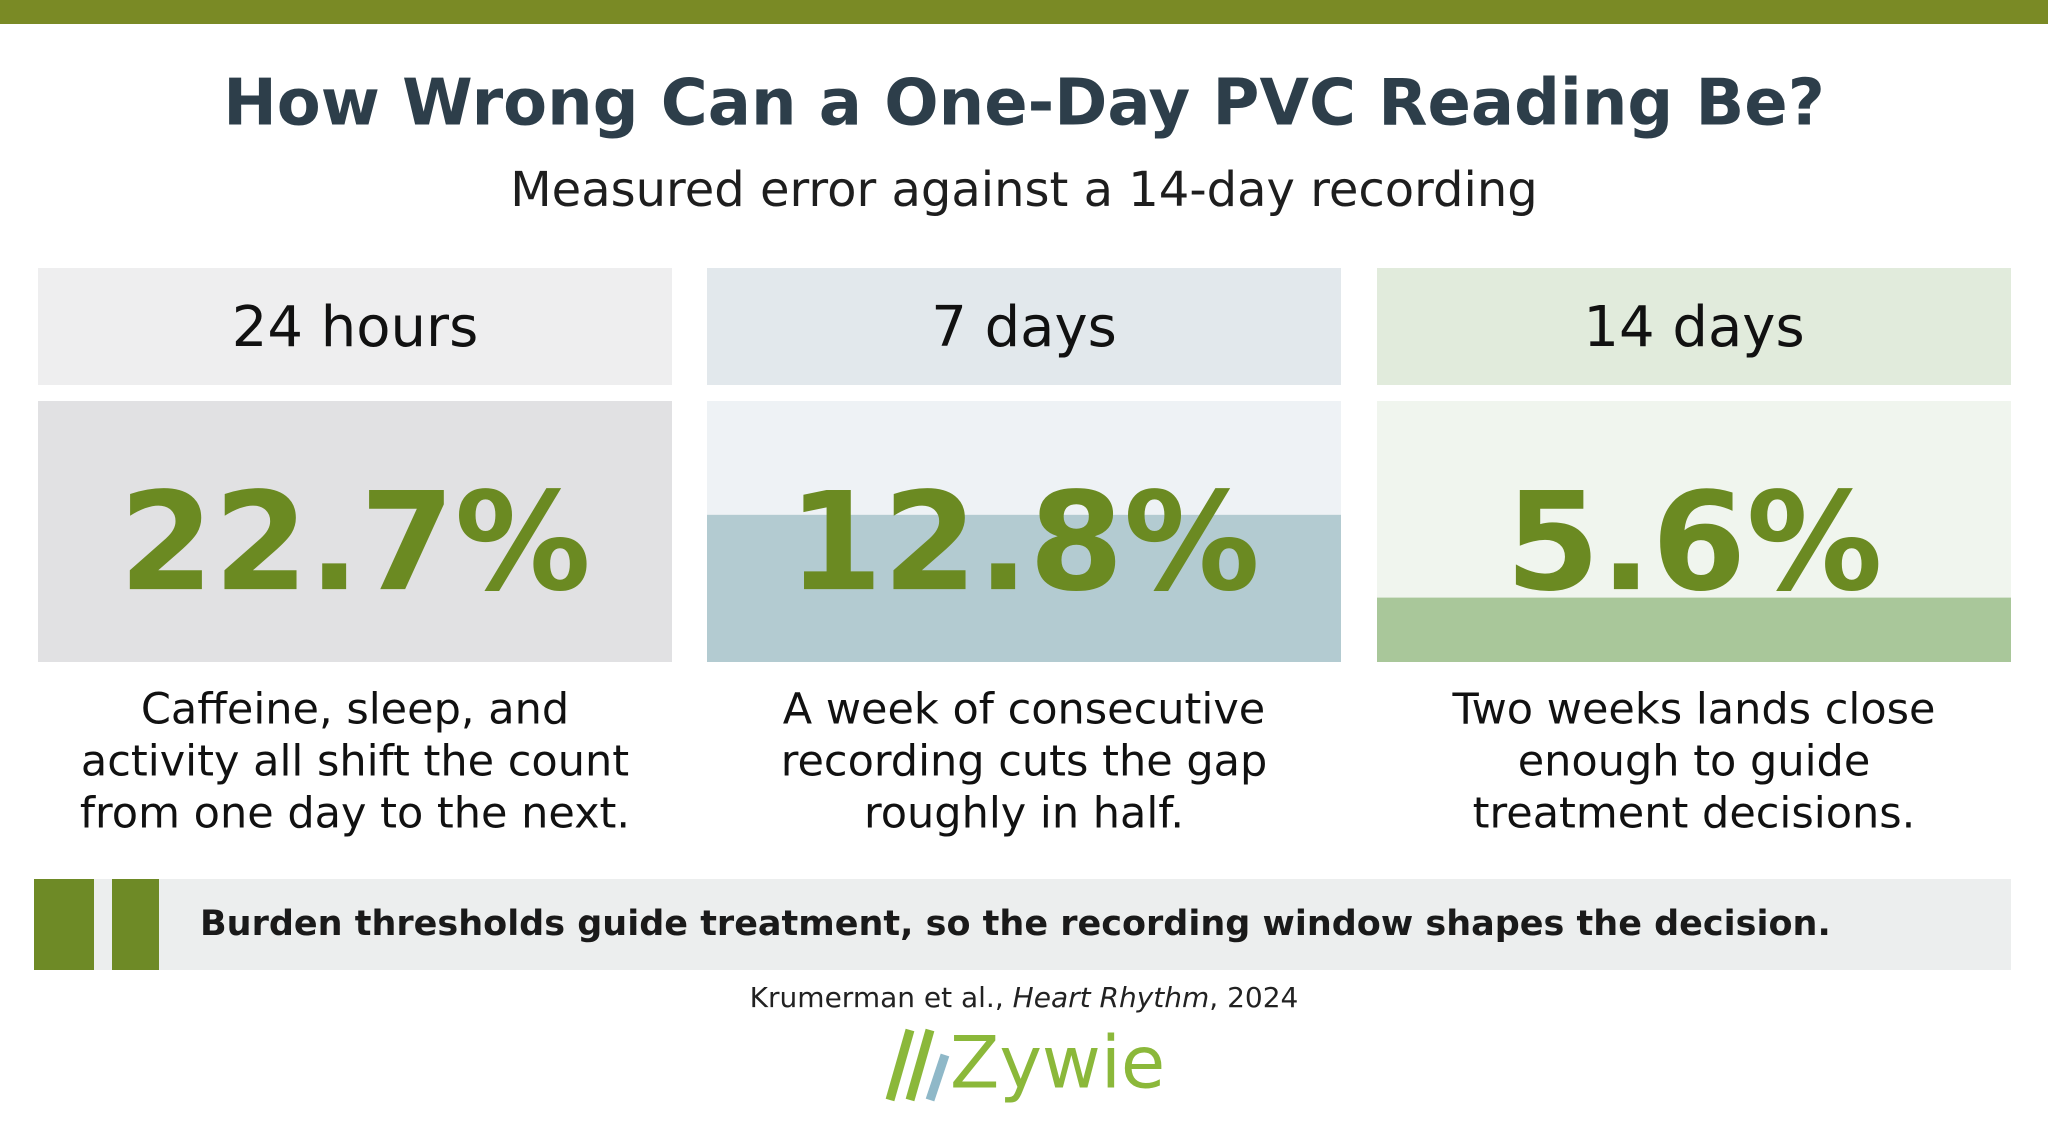 Image resolution: width=2048 pixels, height=1143 pixels. What do you see at coordinates (355, 814) in the screenshot?
I see `card-description: from one day to the next.` at bounding box center [355, 814].